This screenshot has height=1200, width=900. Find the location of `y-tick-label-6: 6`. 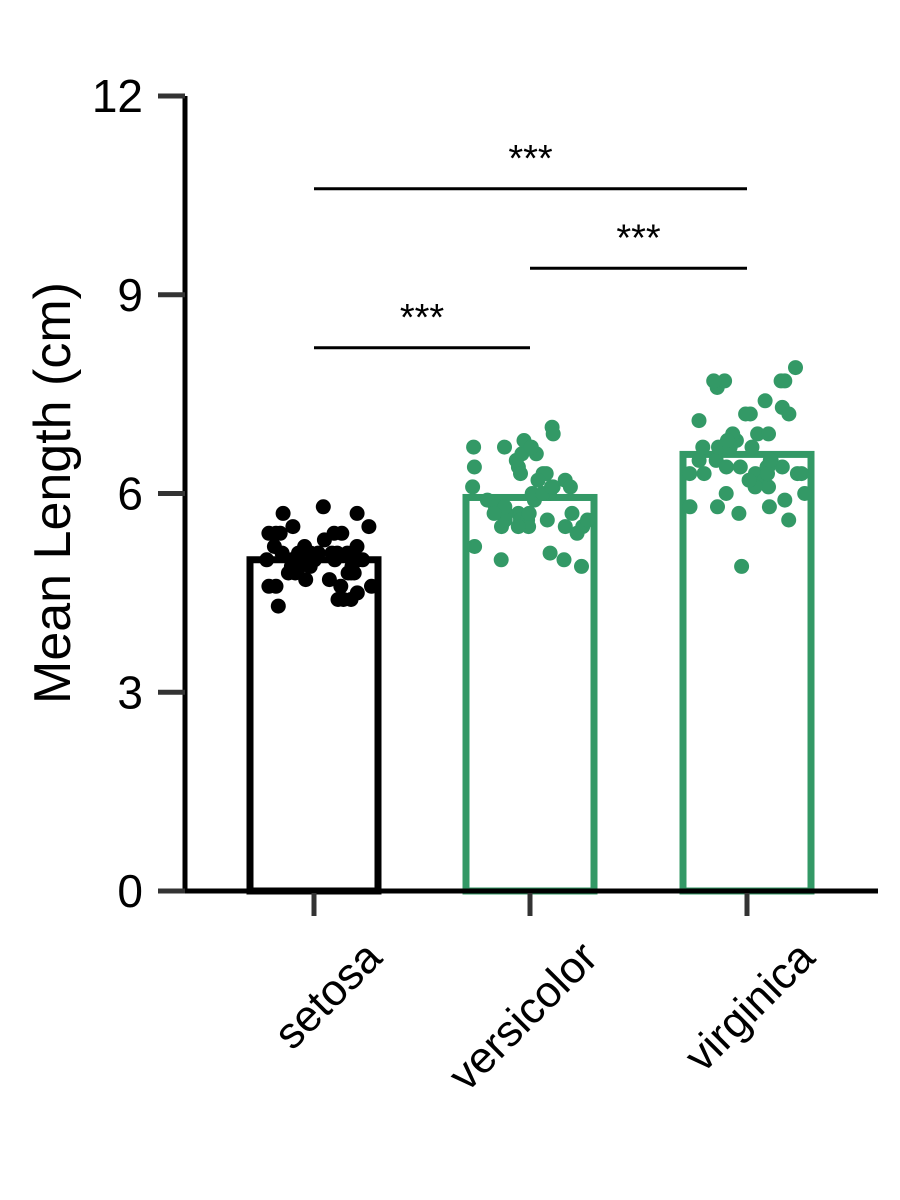

y-tick-label-6: 6 is located at coordinates (130, 494).